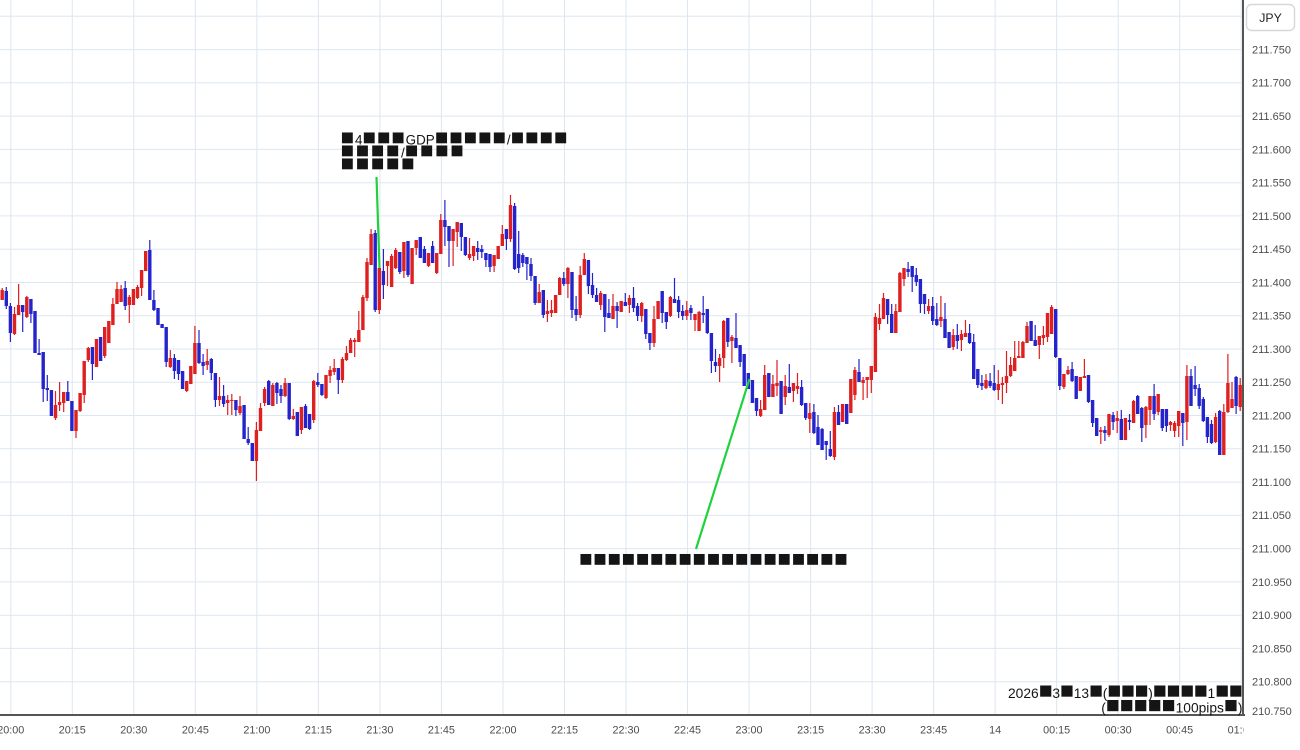  What do you see at coordinates (1241, 731) in the screenshot?
I see `svg-text: 01:00` at bounding box center [1241, 731].